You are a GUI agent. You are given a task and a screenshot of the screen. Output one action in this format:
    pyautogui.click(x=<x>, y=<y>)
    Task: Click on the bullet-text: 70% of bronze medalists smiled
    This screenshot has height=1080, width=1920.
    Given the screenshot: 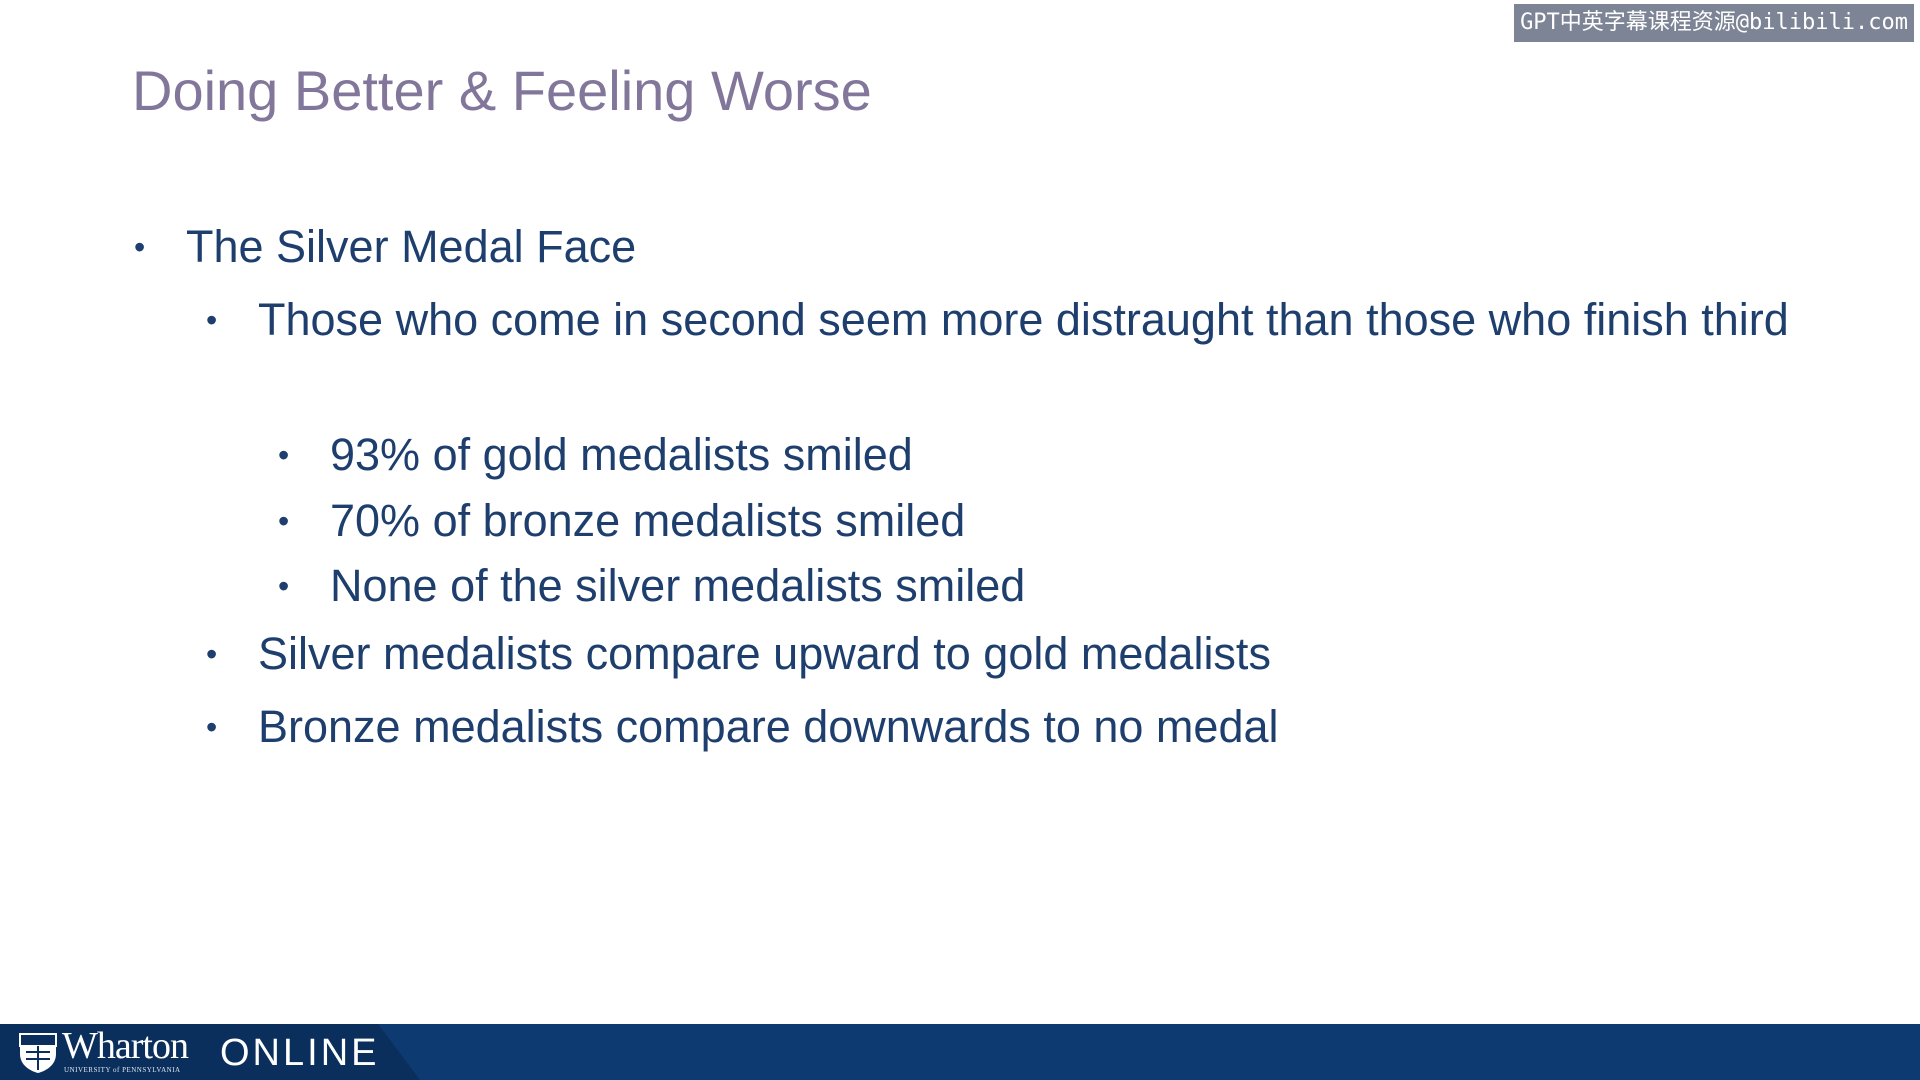 What is the action you would take?
    pyautogui.click(x=648, y=520)
    